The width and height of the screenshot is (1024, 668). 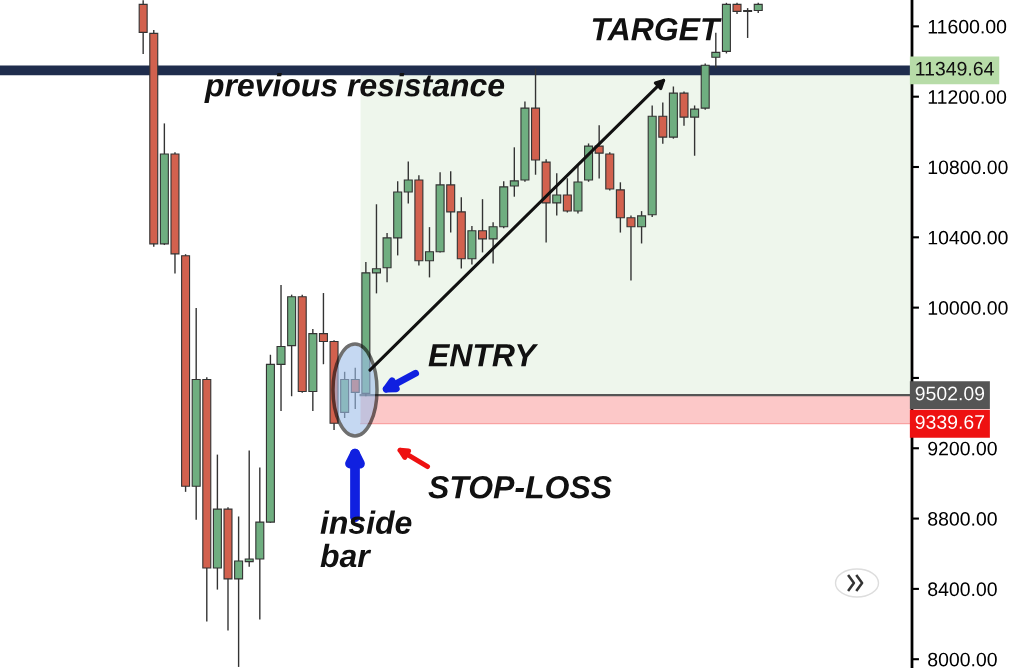 I want to click on ref-line-label: 9502.09, so click(x=950, y=393).